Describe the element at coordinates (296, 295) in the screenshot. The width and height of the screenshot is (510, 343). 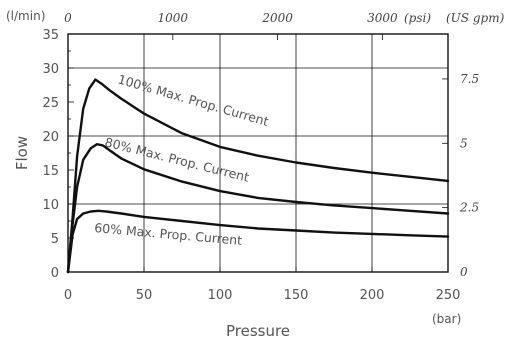
I see `x-tick-label: 150` at that location.